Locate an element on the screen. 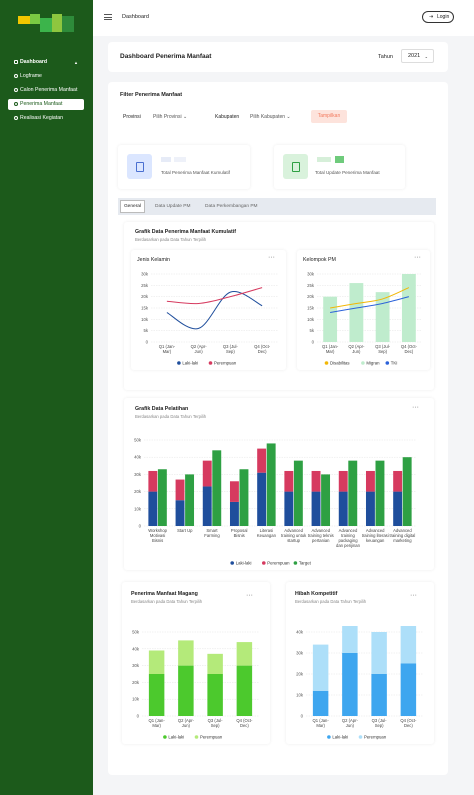  x-tick-label: Advanced training untuk startup is located at coordinates (294, 535).